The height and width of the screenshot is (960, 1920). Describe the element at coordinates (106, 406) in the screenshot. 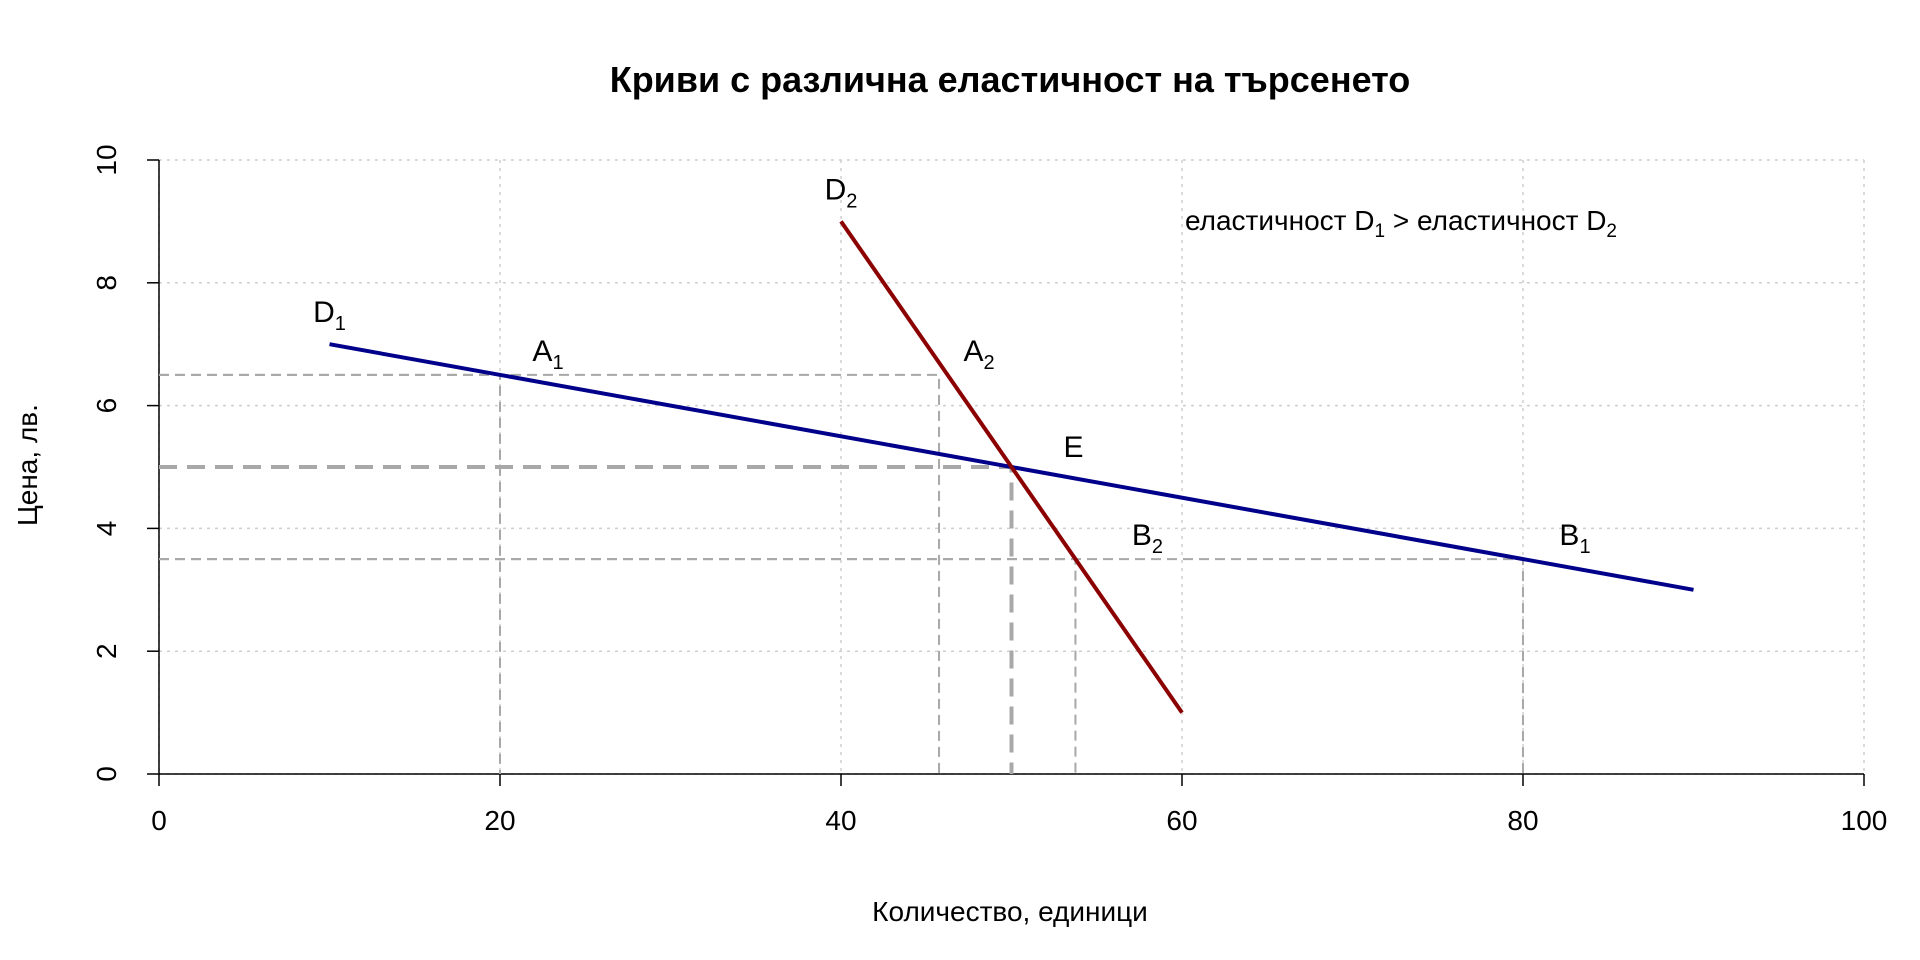

I see `y-tick-label-3: 6` at that location.